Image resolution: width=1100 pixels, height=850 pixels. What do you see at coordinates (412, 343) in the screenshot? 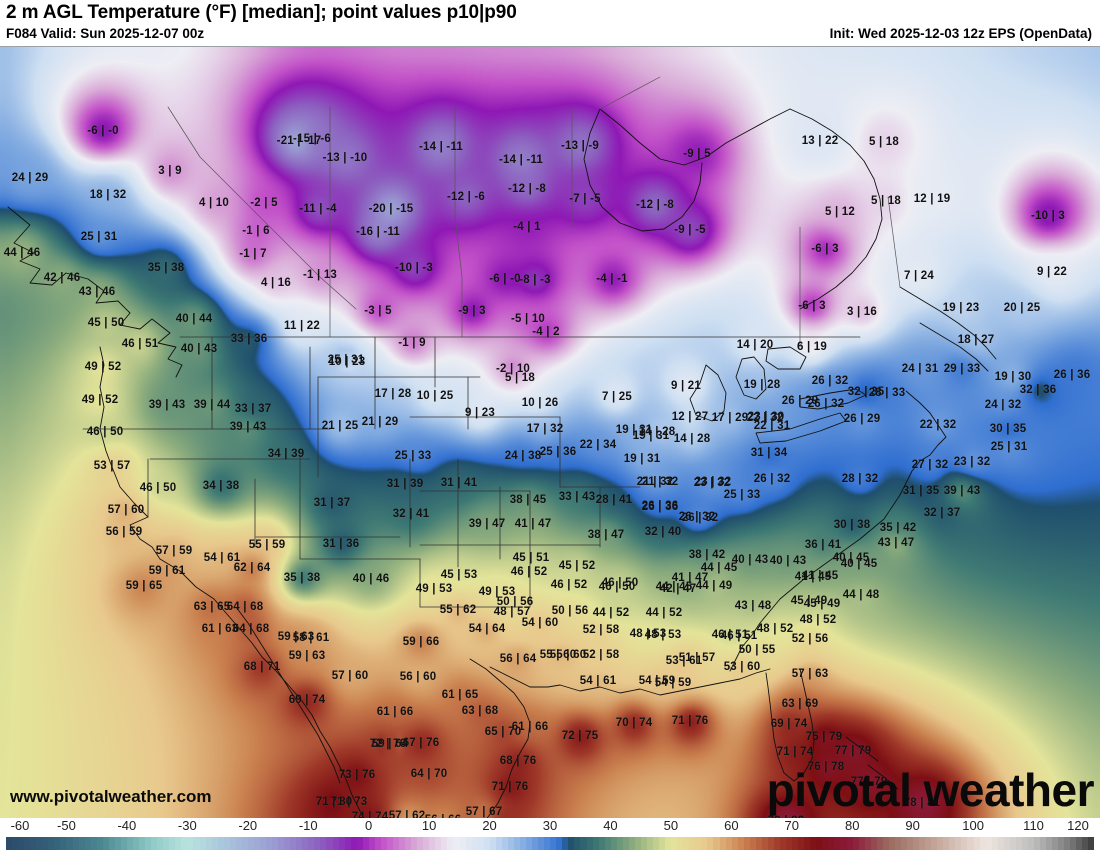
I see `temp-point-label: -1 | 9` at bounding box center [412, 343].